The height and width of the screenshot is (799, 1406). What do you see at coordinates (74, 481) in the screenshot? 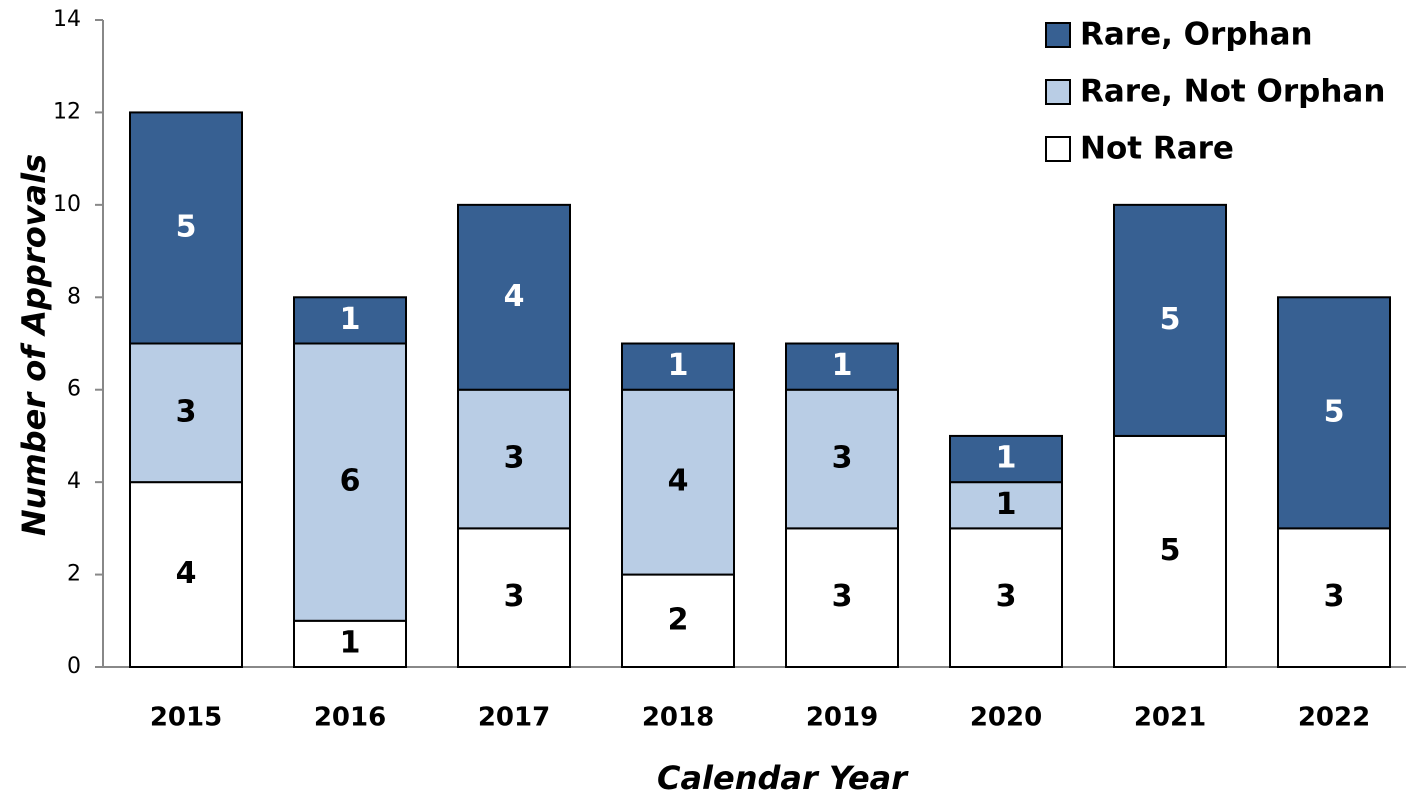
I see `y-tick-label: 4` at bounding box center [74, 481].